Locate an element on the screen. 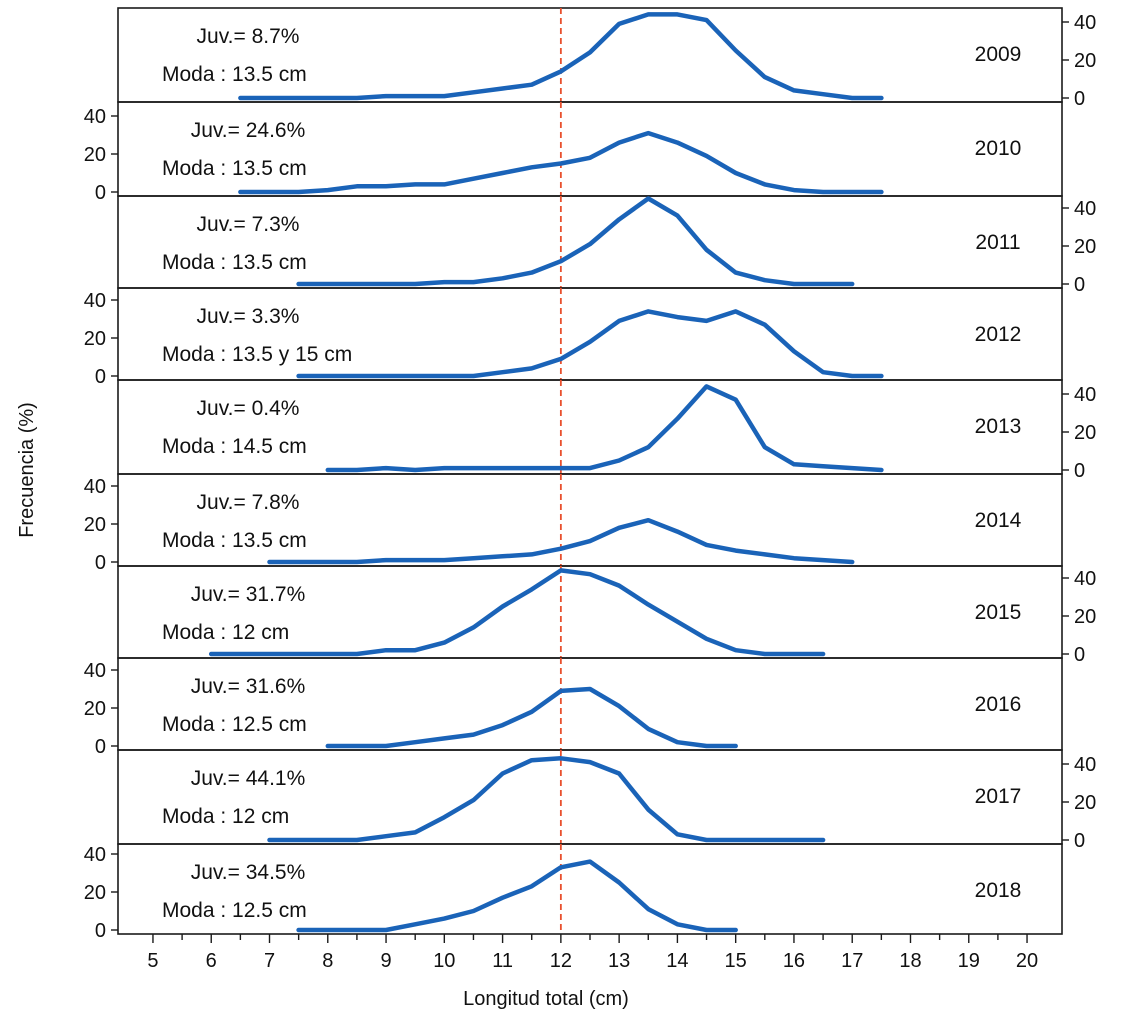 The height and width of the screenshot is (1014, 1126). frequency-line-2011 is located at coordinates (575, 241).